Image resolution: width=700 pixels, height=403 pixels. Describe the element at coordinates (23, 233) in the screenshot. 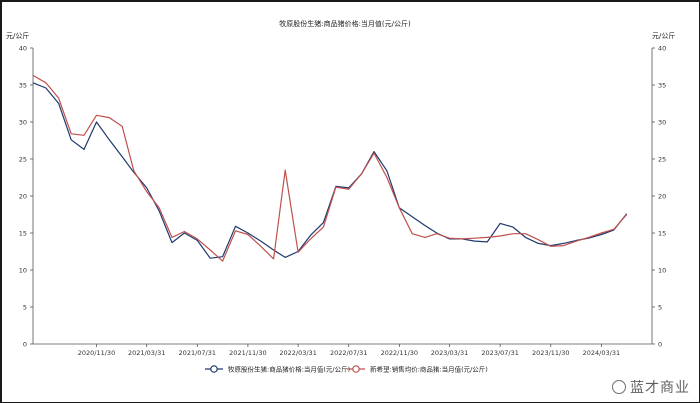

I see `y-tick-label-left: 15` at that location.